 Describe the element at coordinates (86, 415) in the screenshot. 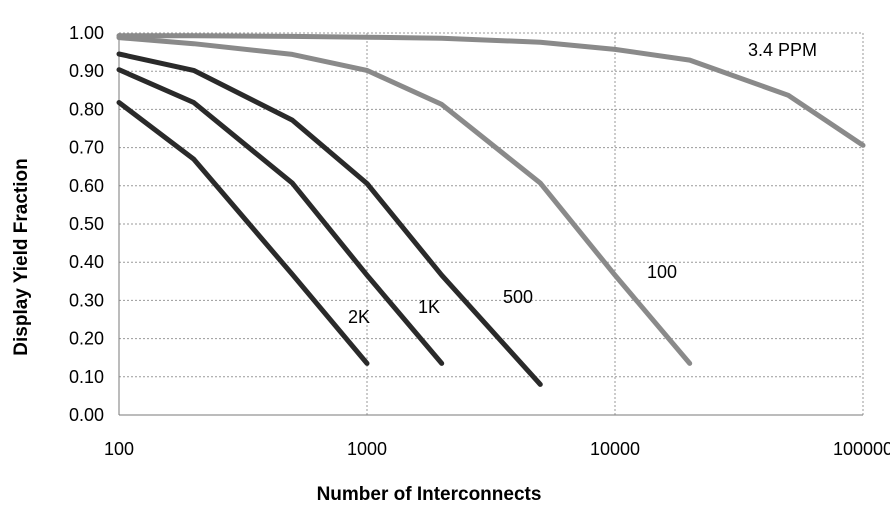

I see `y-tick-label: 0.00` at that location.